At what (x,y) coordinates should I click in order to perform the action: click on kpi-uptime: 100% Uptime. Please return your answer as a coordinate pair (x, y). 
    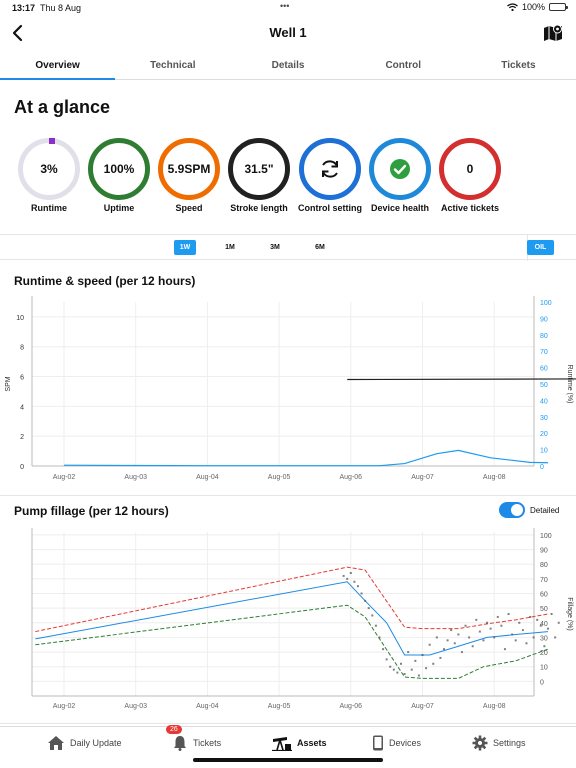
    Looking at the image, I should click on (119, 175).